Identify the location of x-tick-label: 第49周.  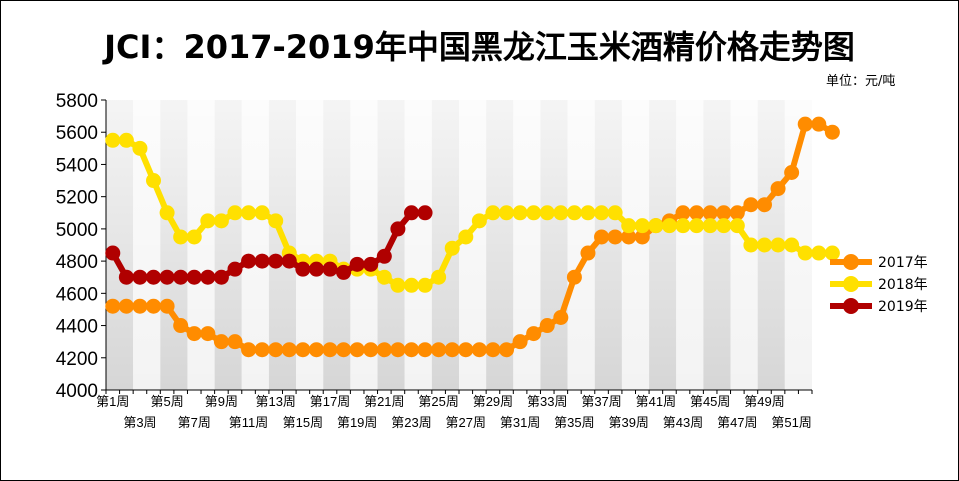
(764, 401).